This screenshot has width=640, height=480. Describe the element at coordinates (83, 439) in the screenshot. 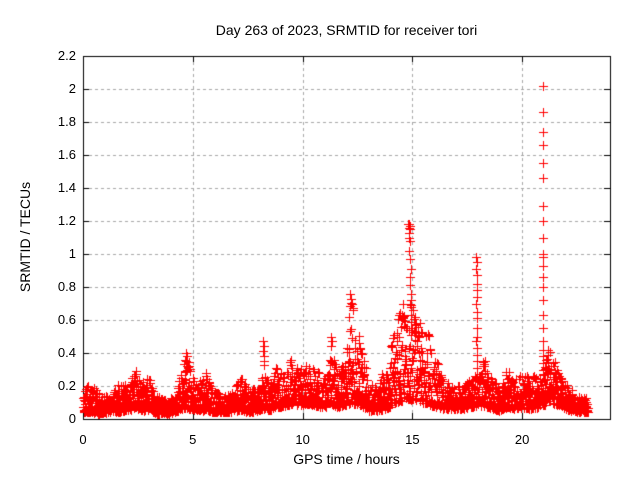

I see `x-tick-label: 0` at that location.